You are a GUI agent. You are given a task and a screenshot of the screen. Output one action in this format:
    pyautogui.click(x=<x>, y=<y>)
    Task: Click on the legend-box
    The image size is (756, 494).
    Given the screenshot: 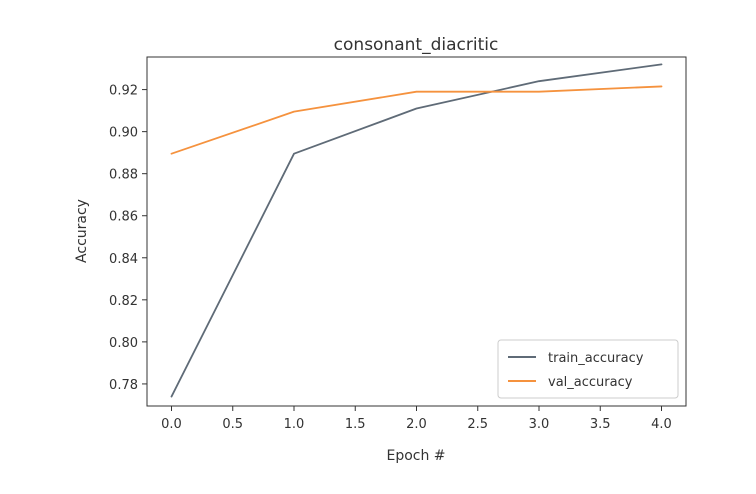 What is the action you would take?
    pyautogui.click(x=588, y=369)
    